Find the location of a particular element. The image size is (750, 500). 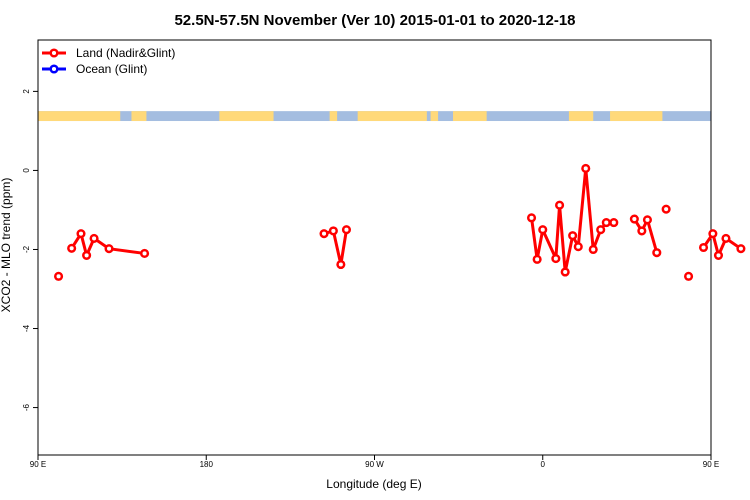

land-ocean-band is located at coordinates (374, 116).